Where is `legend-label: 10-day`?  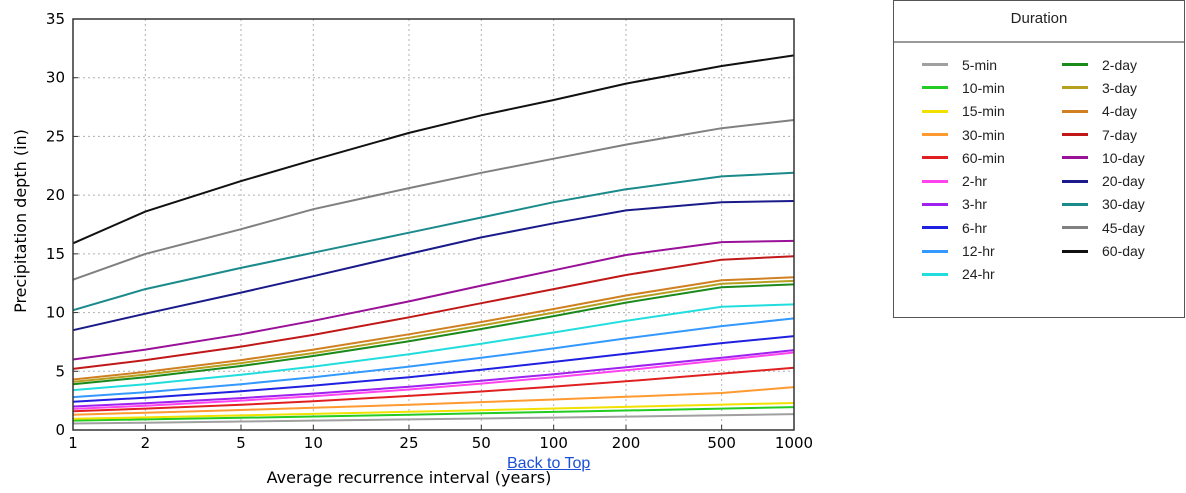 legend-label: 10-day is located at coordinates (1123, 157).